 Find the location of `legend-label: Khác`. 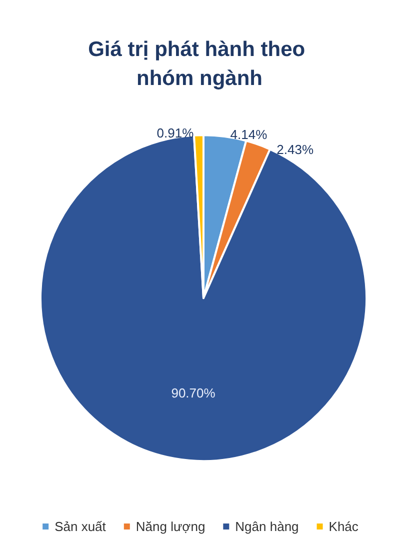

legend-label: Khác is located at coordinates (343, 526).